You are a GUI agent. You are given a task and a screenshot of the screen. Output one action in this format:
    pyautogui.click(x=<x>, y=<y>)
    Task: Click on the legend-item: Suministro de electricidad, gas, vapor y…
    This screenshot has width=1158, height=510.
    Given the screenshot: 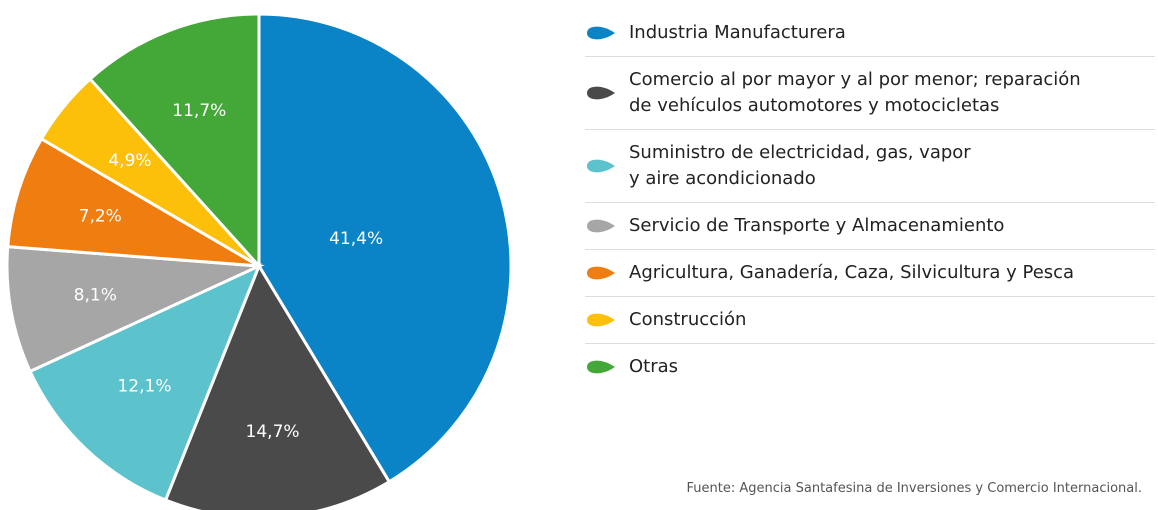 What is the action you would take?
    pyautogui.click(x=870, y=166)
    